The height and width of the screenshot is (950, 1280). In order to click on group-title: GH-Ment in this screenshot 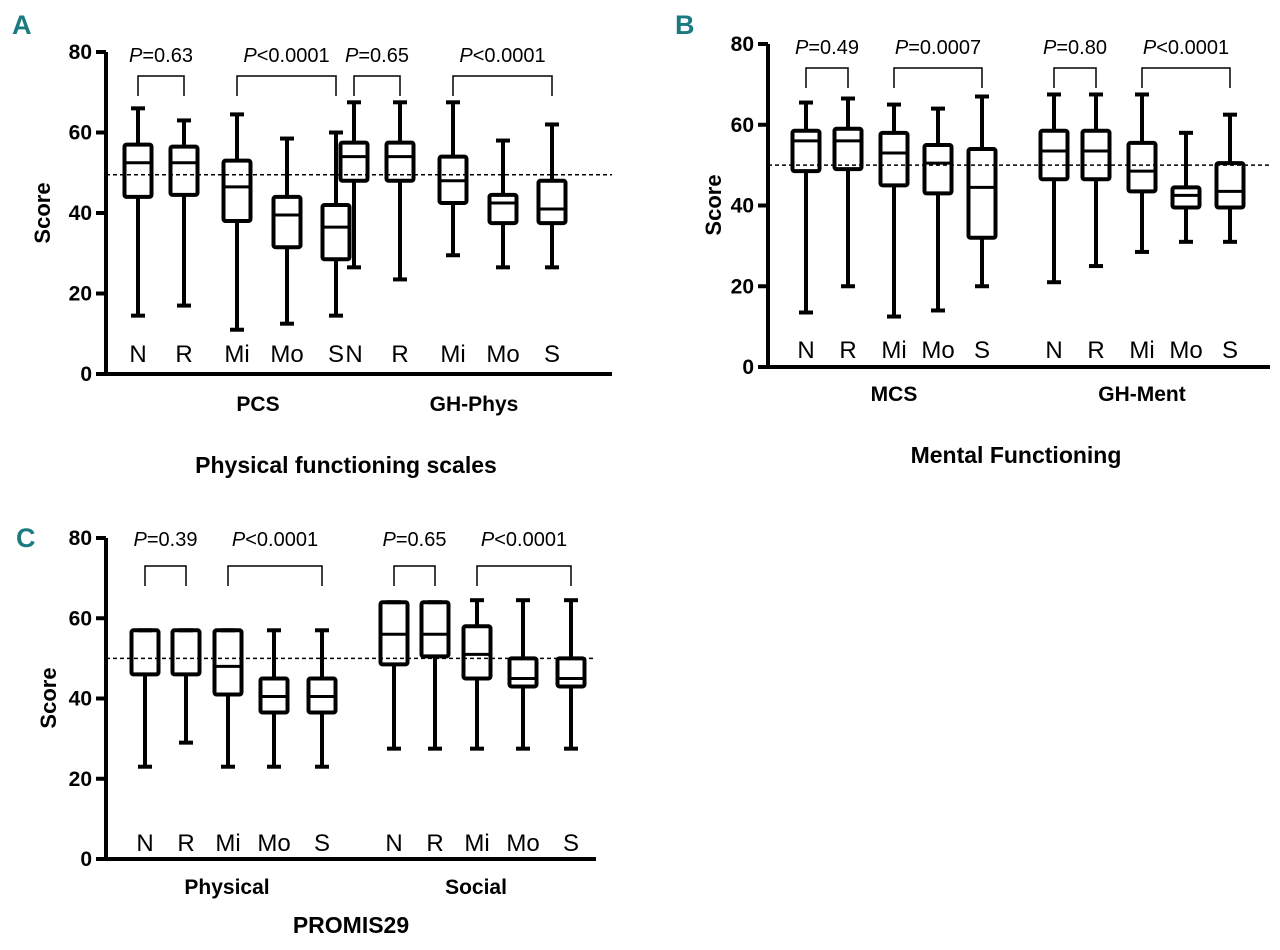, I will do `click(1142, 394)`.